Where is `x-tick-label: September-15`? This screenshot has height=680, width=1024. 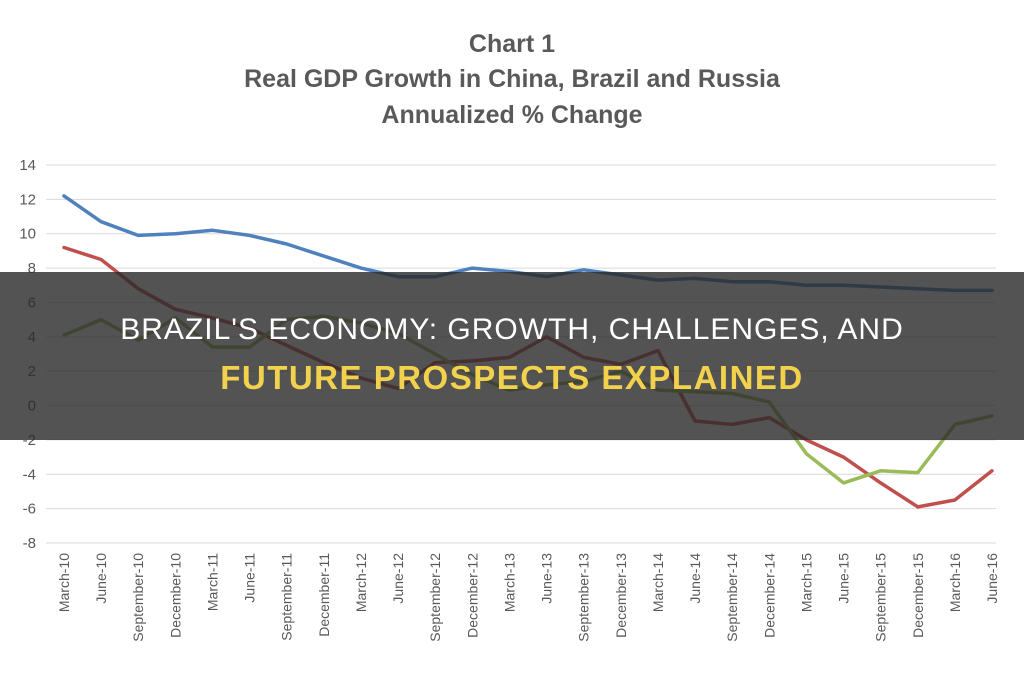
x-tick-label: September-15 is located at coordinates (881, 597).